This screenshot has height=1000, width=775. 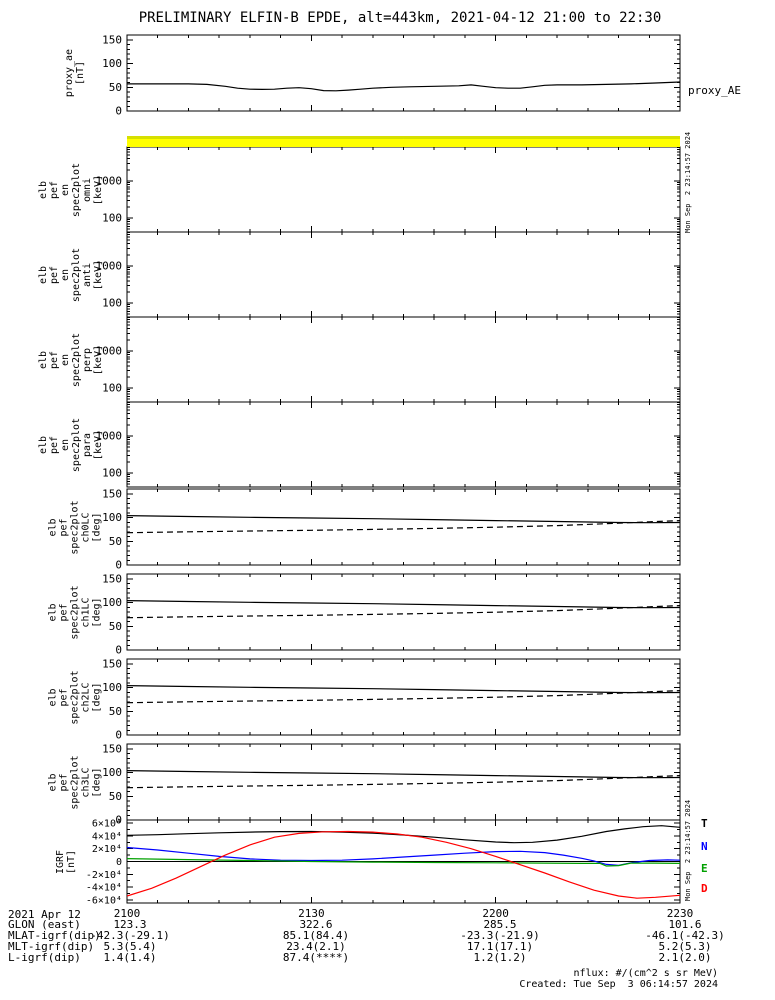 What do you see at coordinates (316, 935) in the screenshot?
I see `footer-value: 85.1(84.4)` at bounding box center [316, 935].